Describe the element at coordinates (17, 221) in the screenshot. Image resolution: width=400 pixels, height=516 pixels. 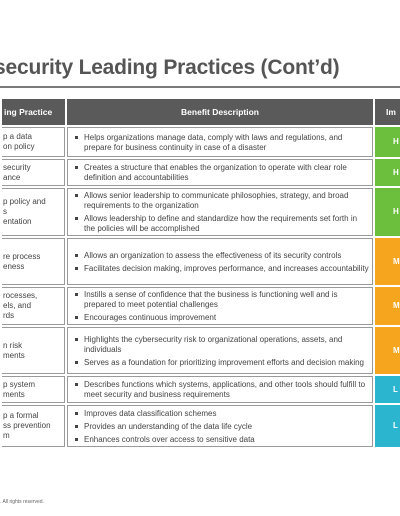
I see `practice-line: entation` at that location.